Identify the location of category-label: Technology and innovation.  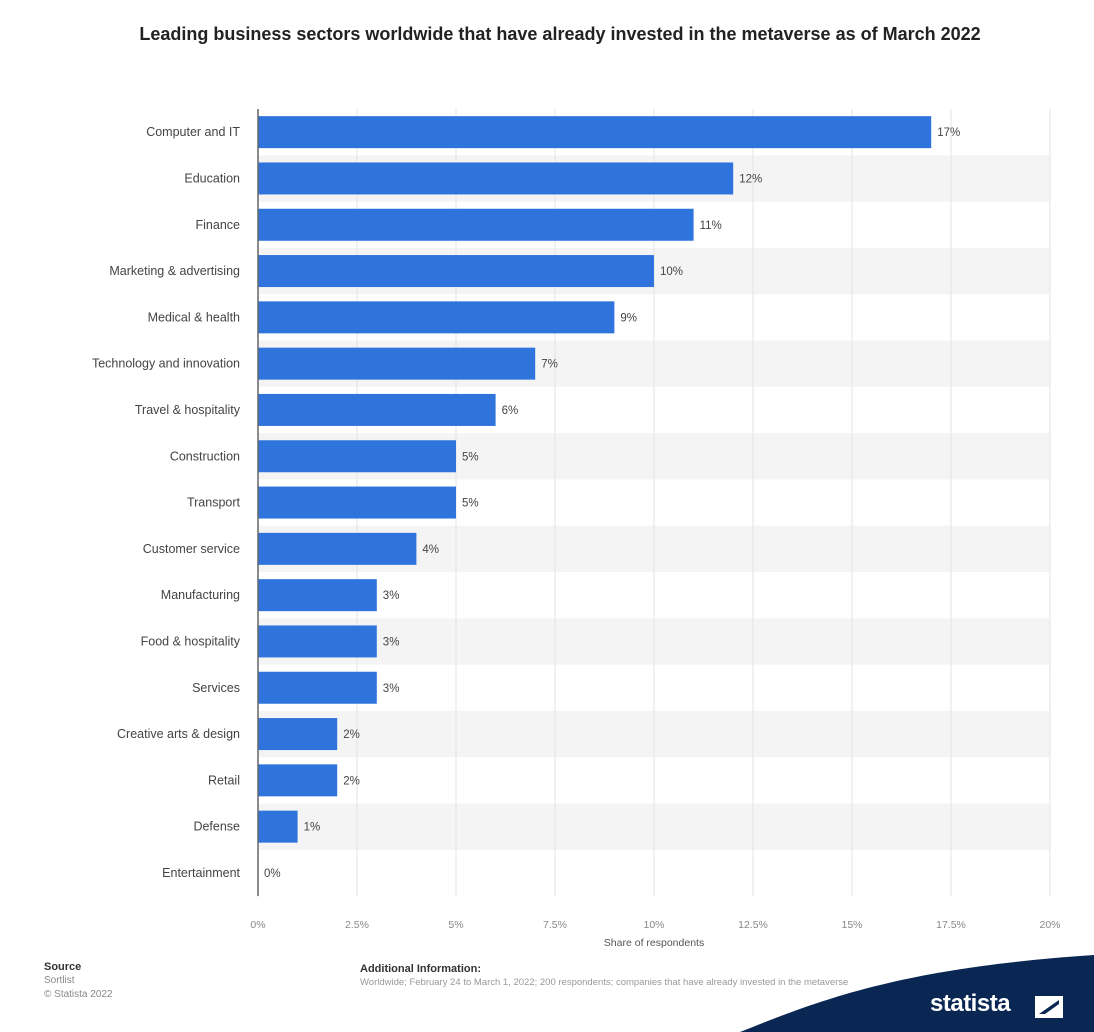
(166, 364).